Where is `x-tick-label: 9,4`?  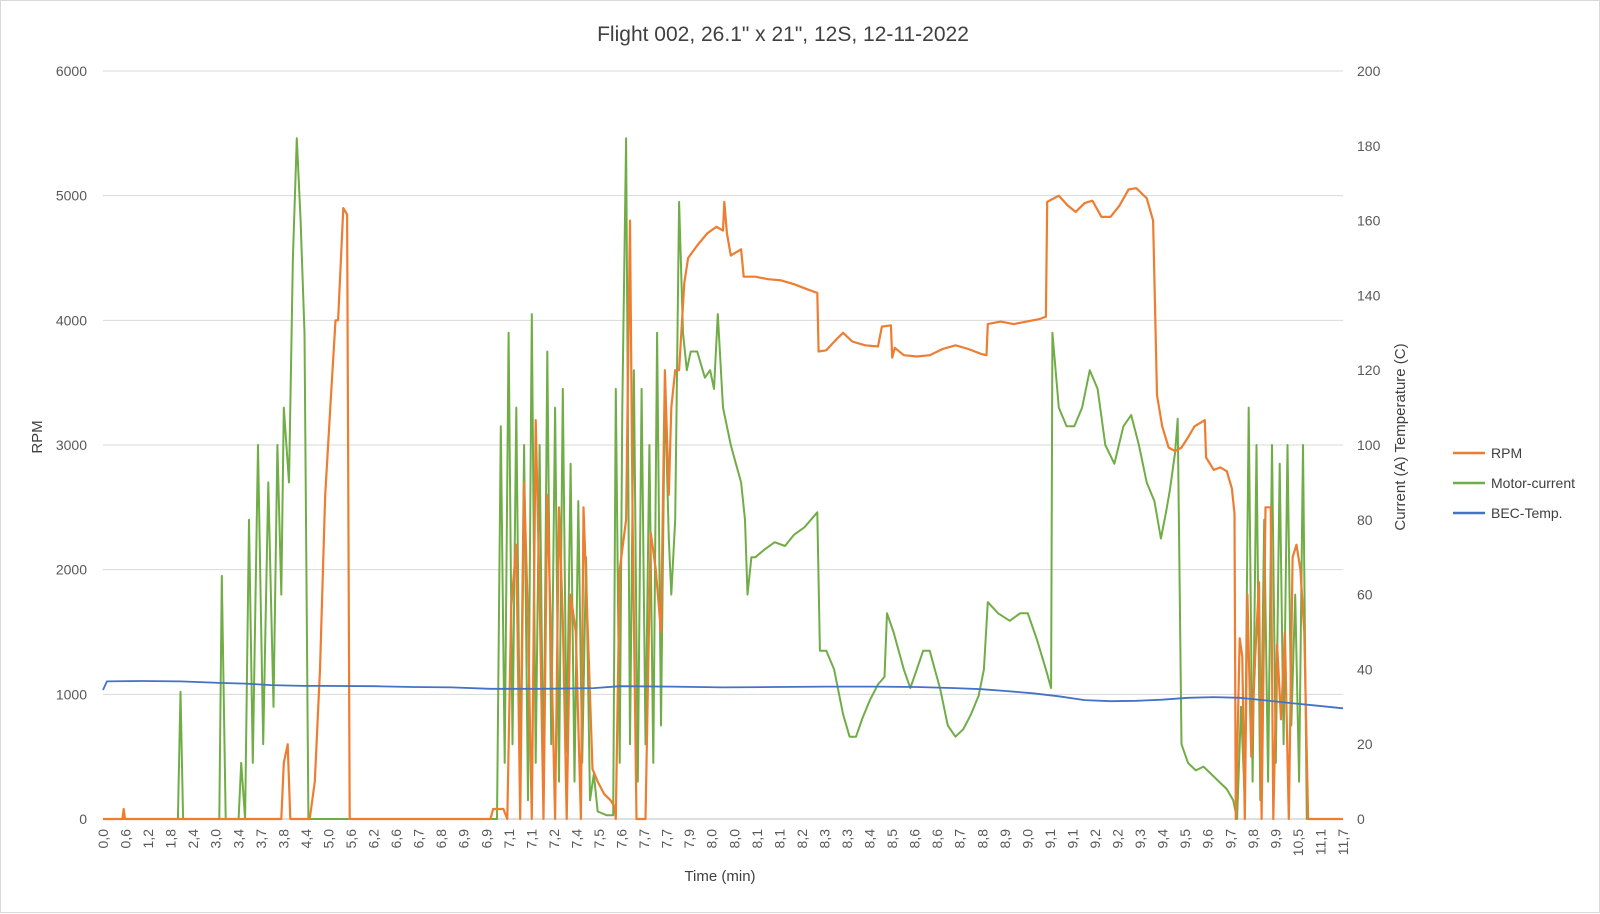 x-tick-label: 9,4 is located at coordinates (1163, 839).